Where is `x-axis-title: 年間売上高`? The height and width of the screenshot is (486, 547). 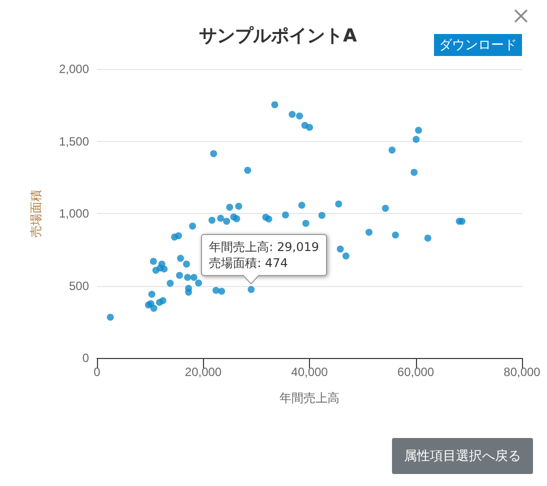 x-axis-title: 年間売上高 is located at coordinates (310, 398).